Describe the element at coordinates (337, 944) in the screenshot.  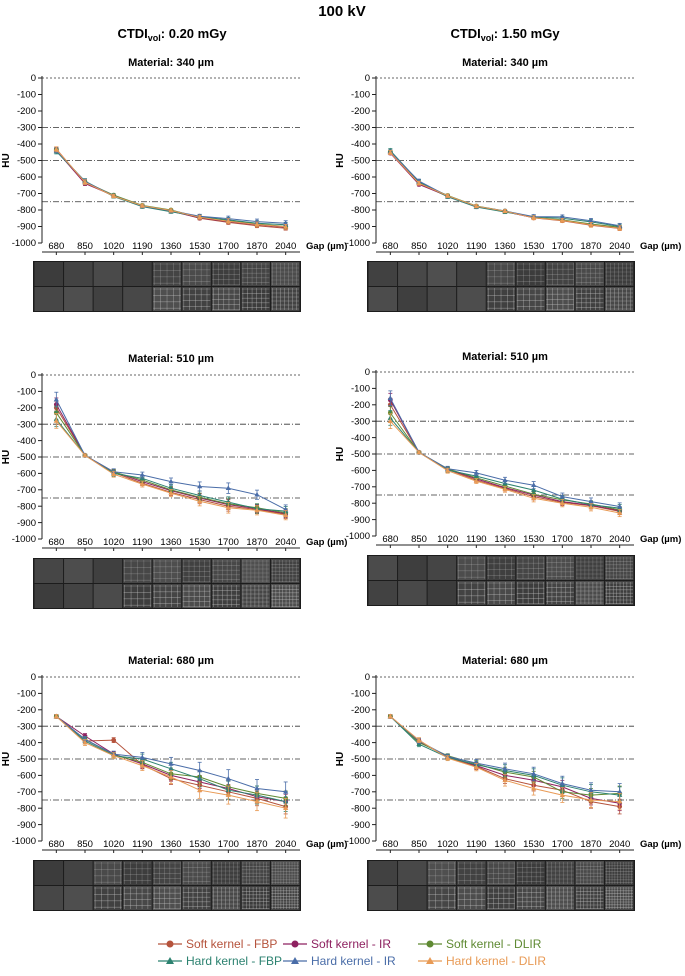
I see `legend-item: Soft kernel - IR` at that location.